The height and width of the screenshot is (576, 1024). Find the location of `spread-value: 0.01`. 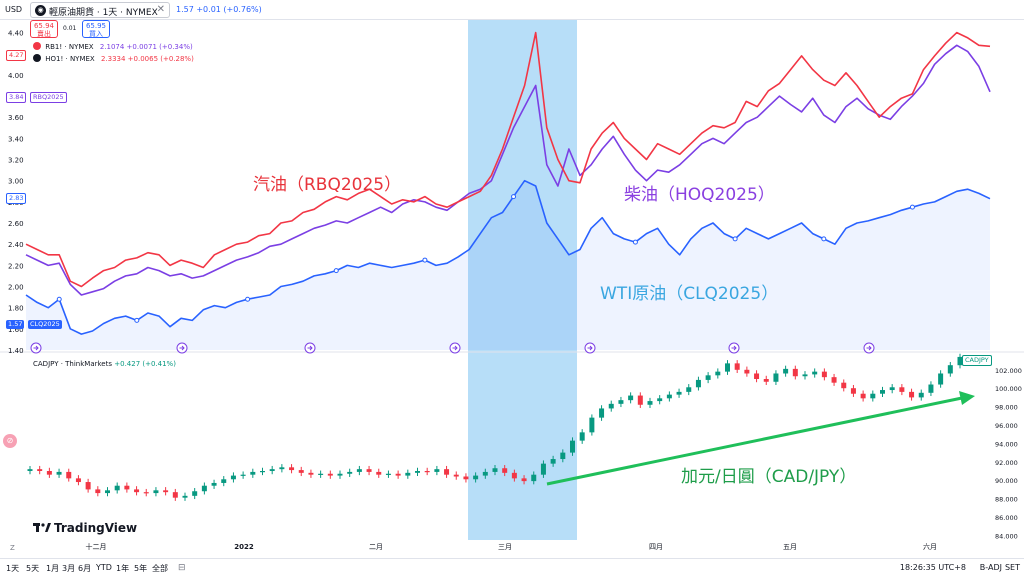

spread-value: 0.01 is located at coordinates (70, 28).